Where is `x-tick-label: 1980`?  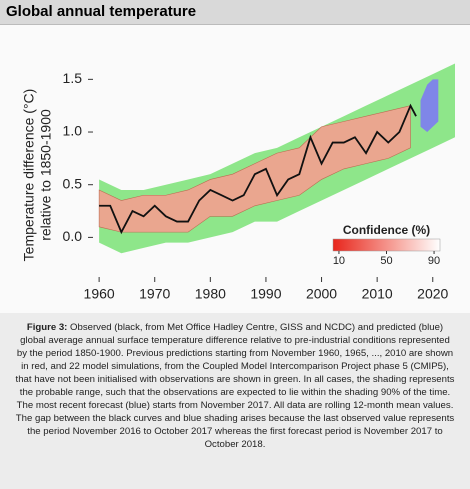 x-tick-label: 1980 is located at coordinates (210, 294).